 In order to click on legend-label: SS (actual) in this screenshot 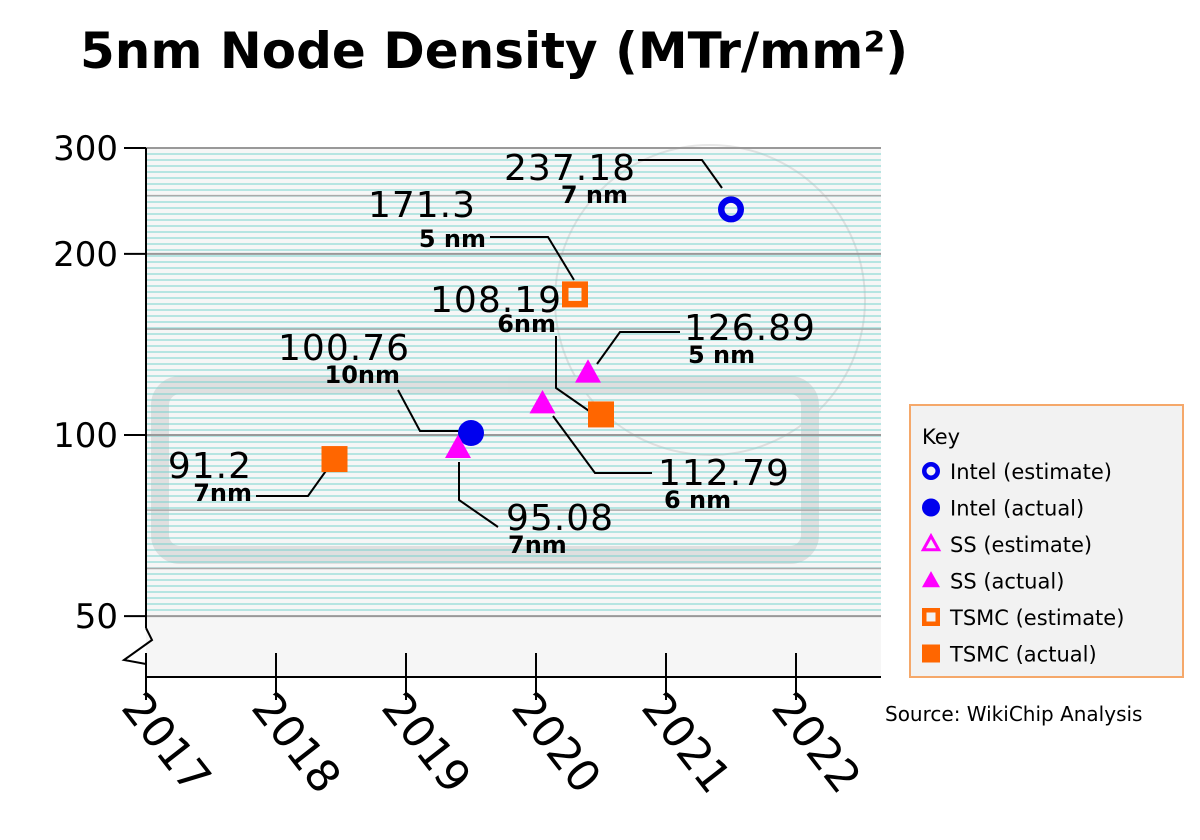, I will do `click(1007, 582)`.